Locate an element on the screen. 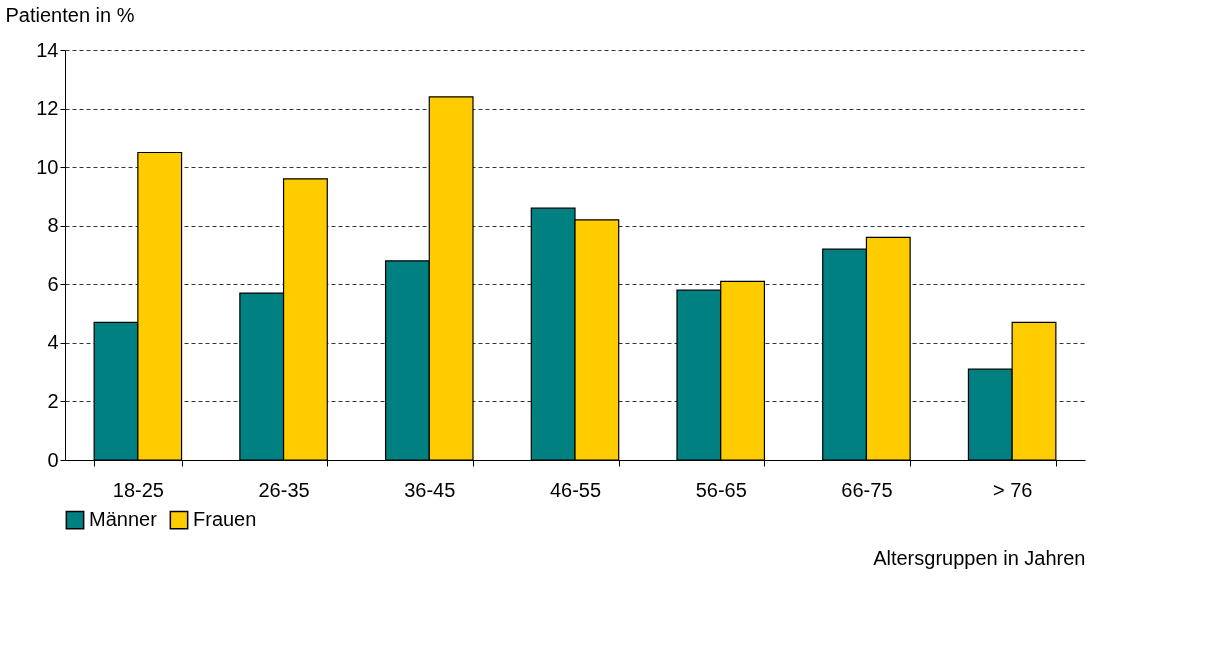  x-tick-label: 26-35 is located at coordinates (284, 489).